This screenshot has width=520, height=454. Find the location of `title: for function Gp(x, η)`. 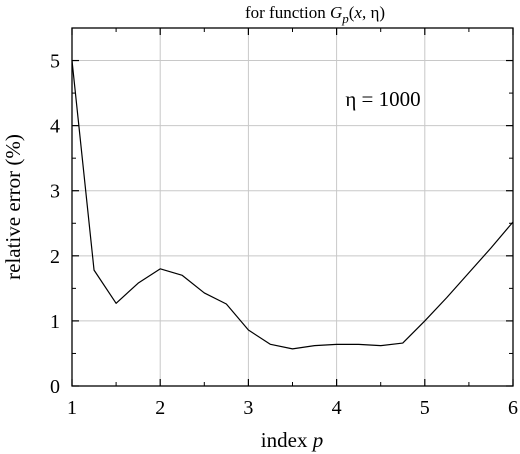

title: for function Gp(x, η) is located at coordinates (315, 14).